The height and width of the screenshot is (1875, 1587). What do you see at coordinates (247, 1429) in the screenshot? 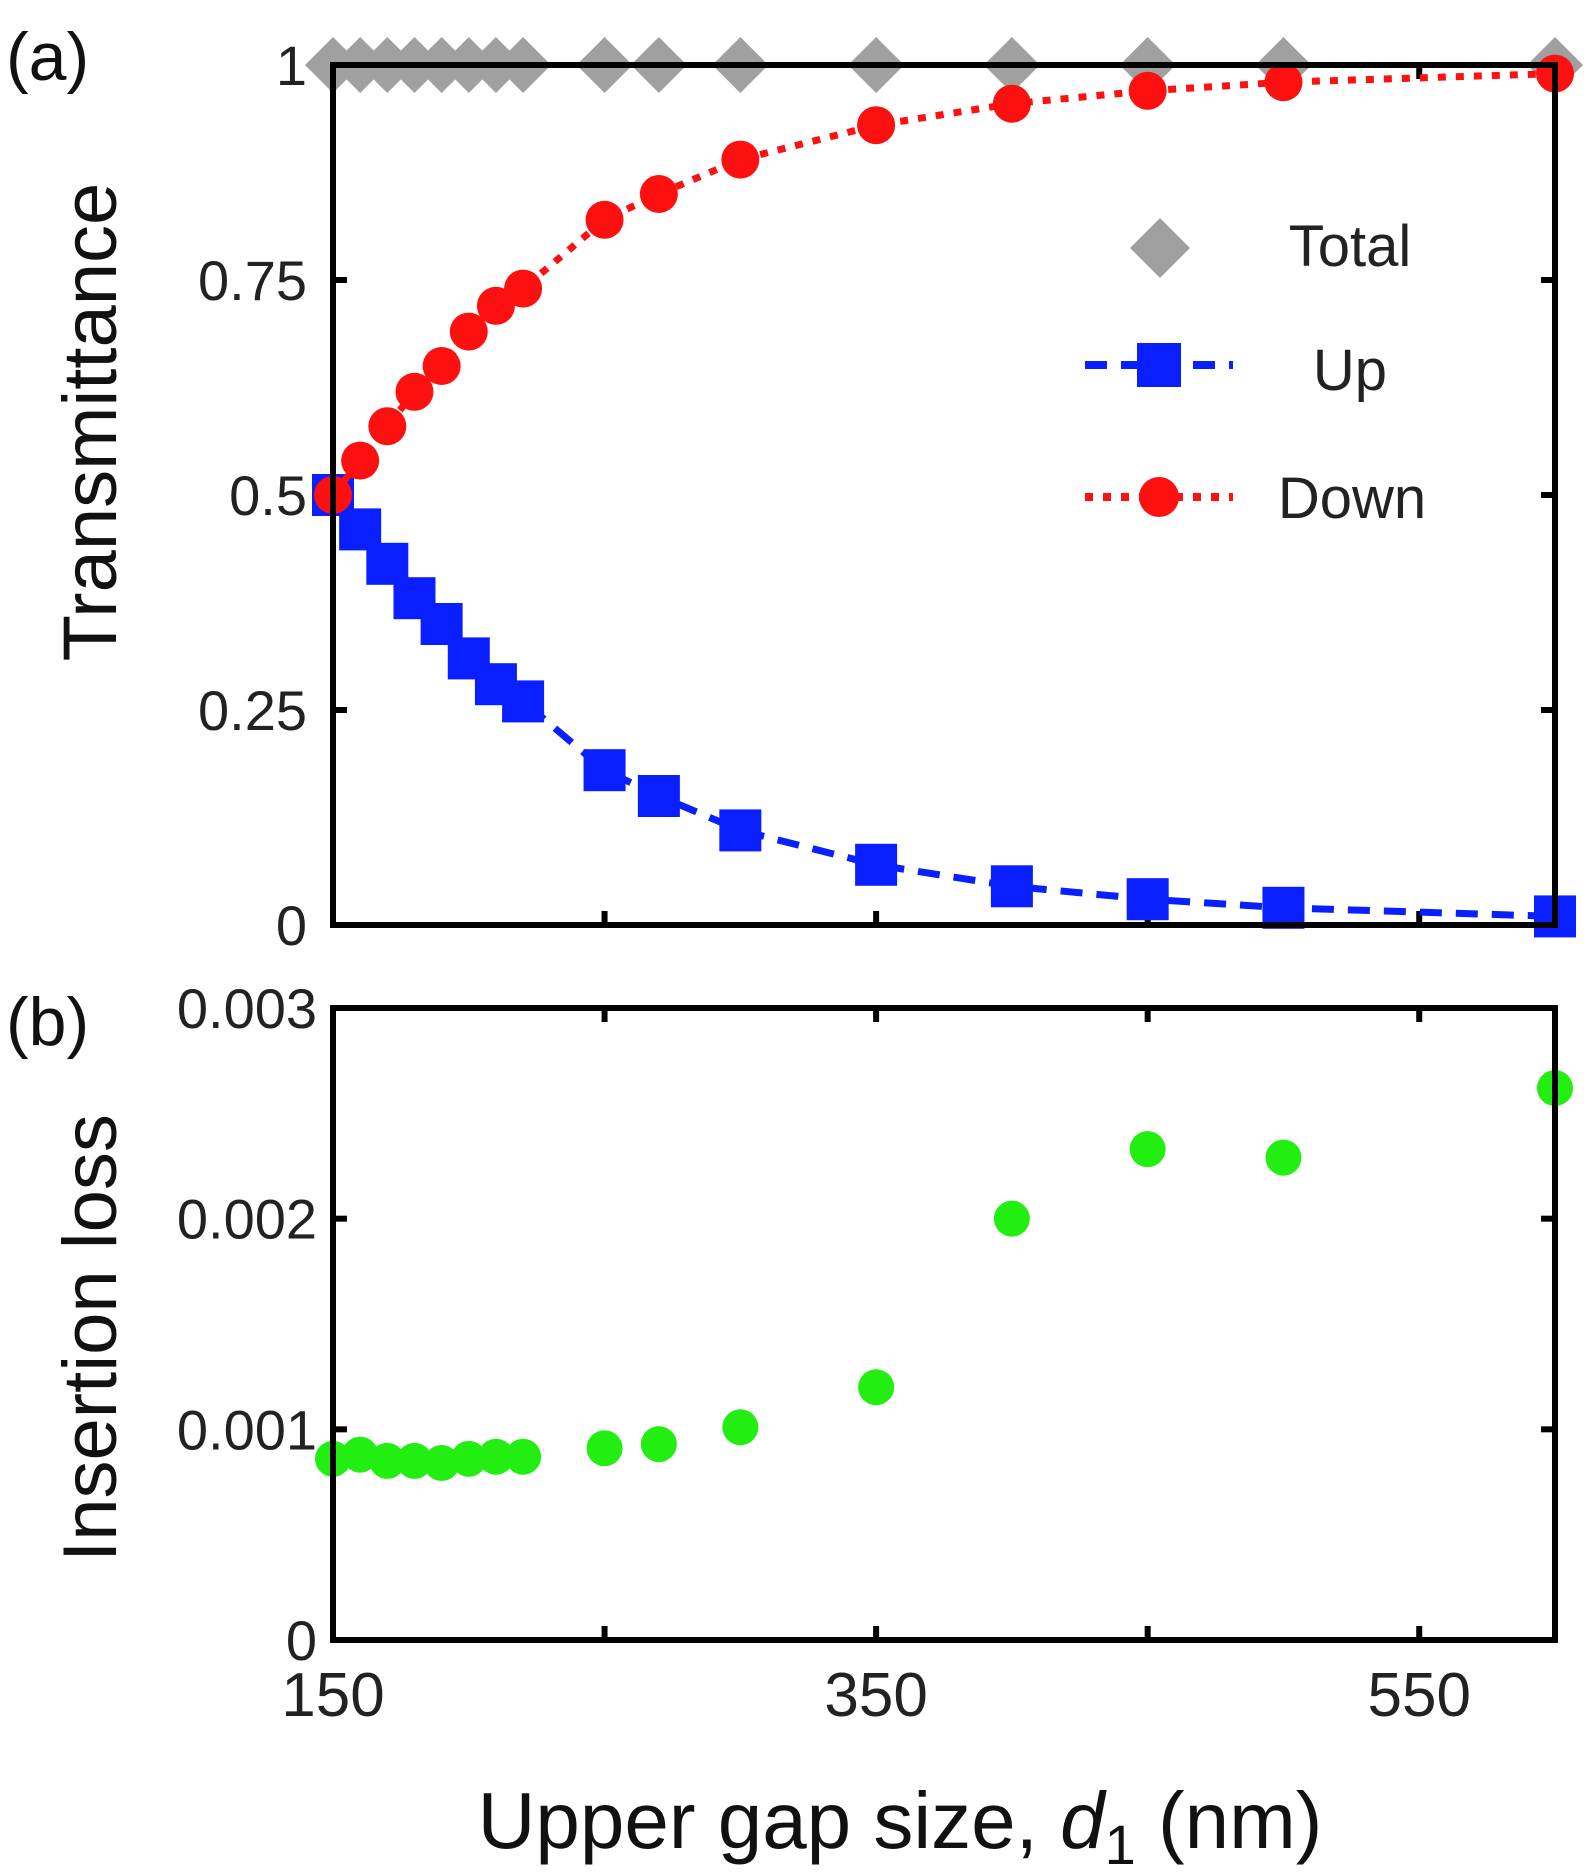
I see `y-tick-label: 0.001` at bounding box center [247, 1429].